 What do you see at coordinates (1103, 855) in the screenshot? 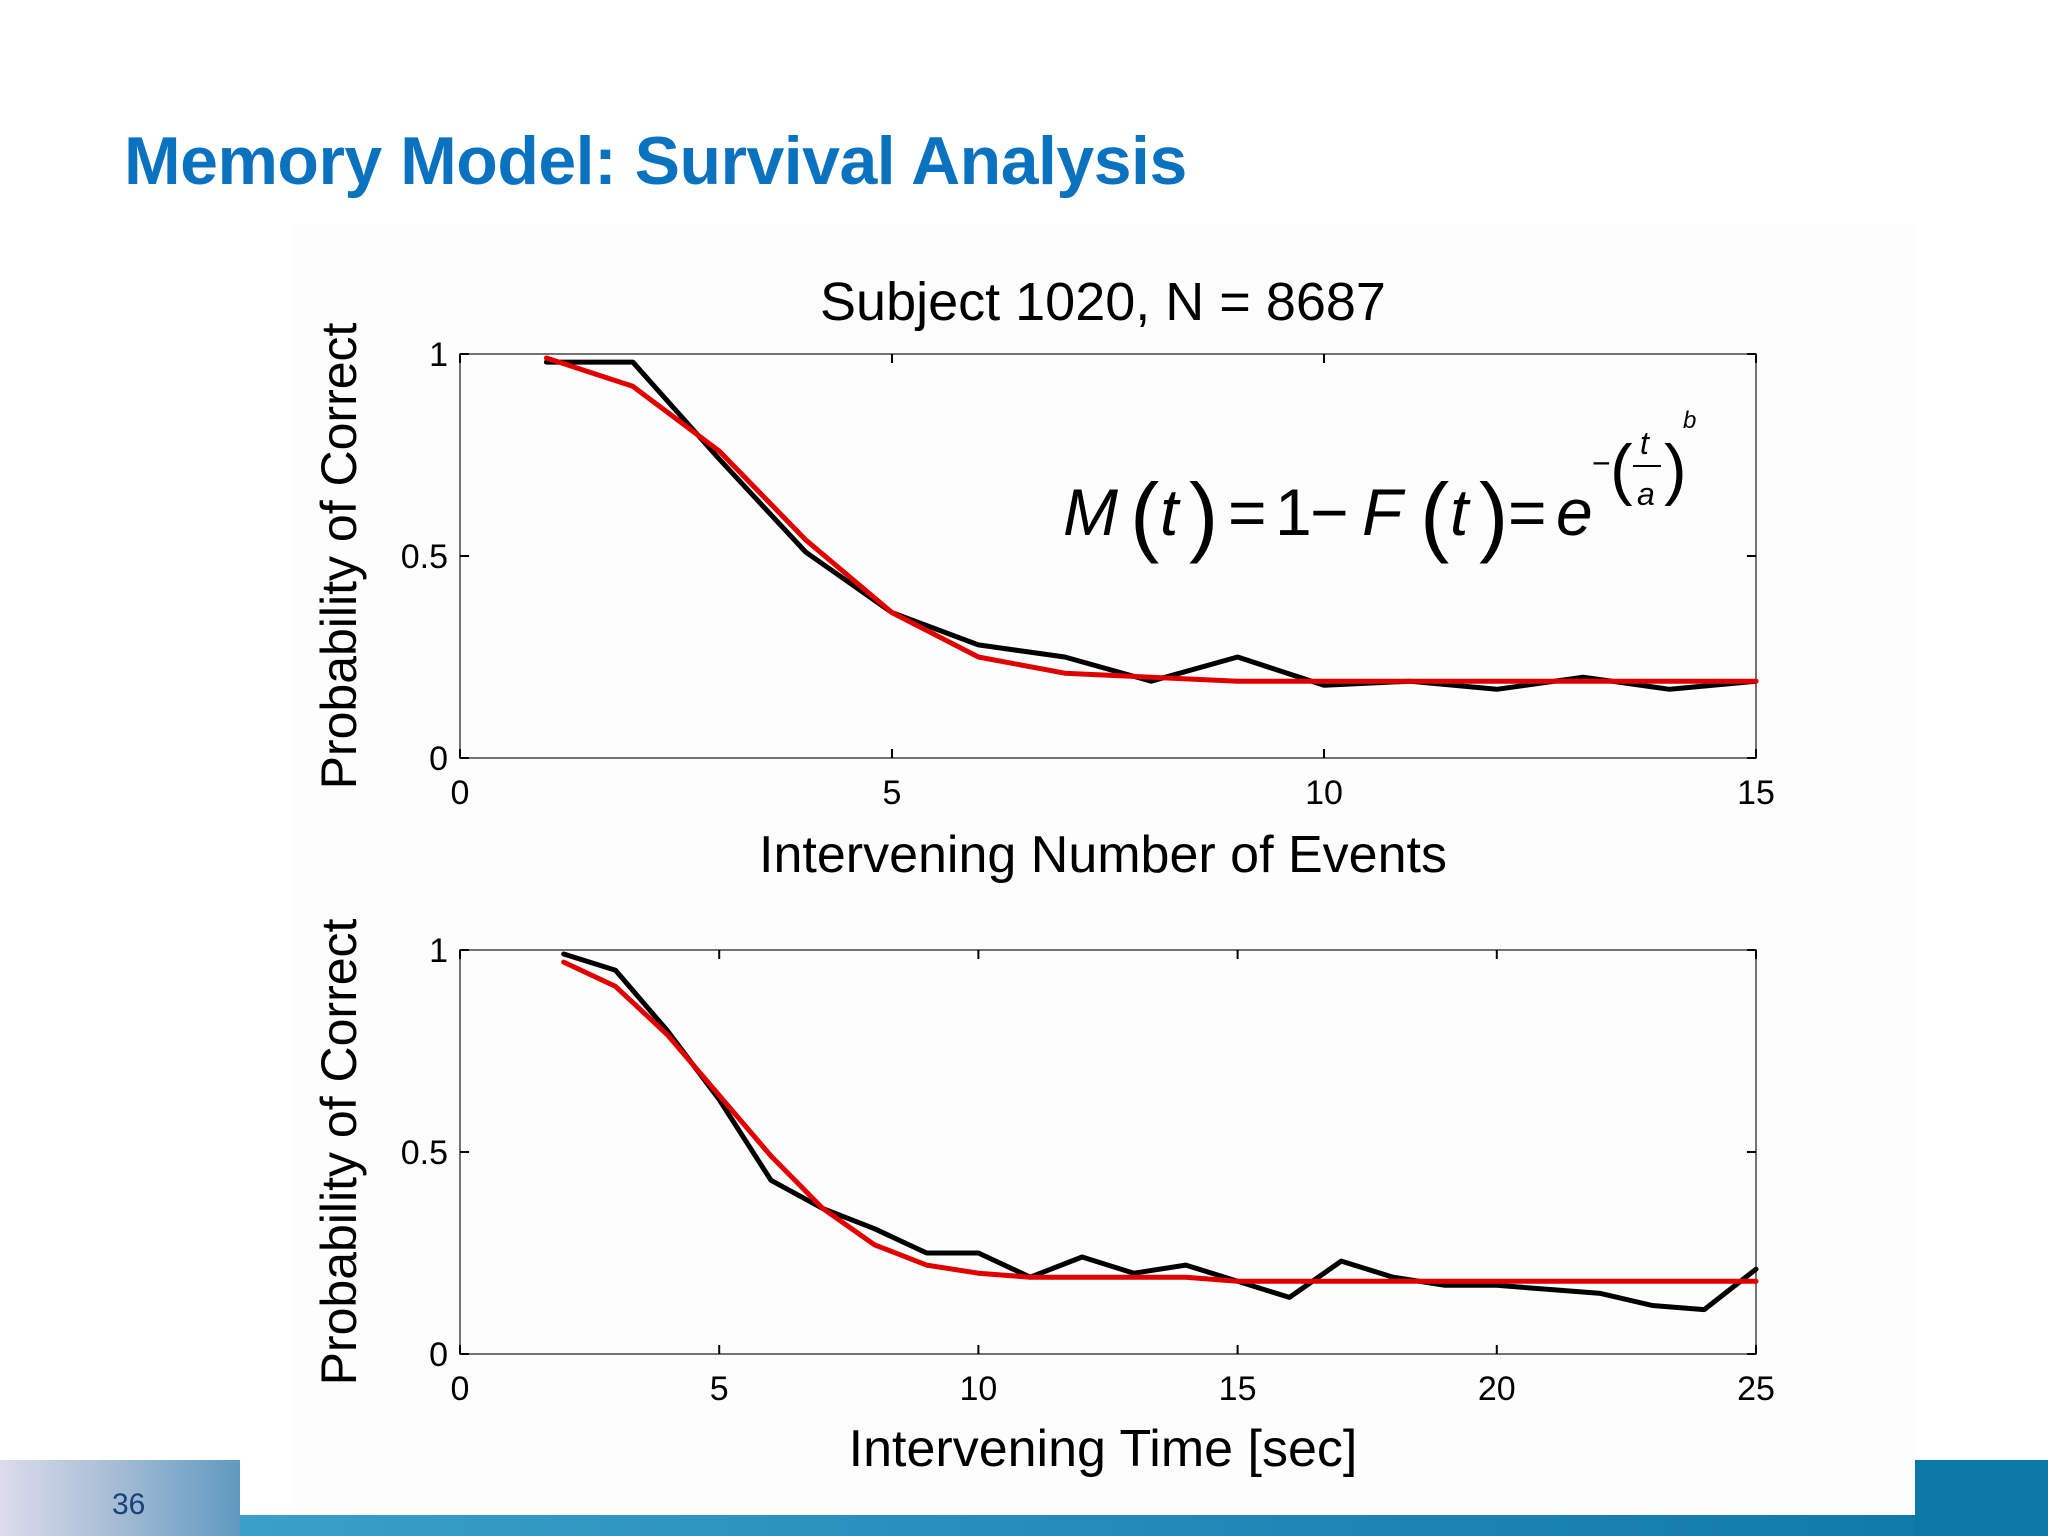
I see `x-axis-label: Intervening Number of Events` at bounding box center [1103, 855].